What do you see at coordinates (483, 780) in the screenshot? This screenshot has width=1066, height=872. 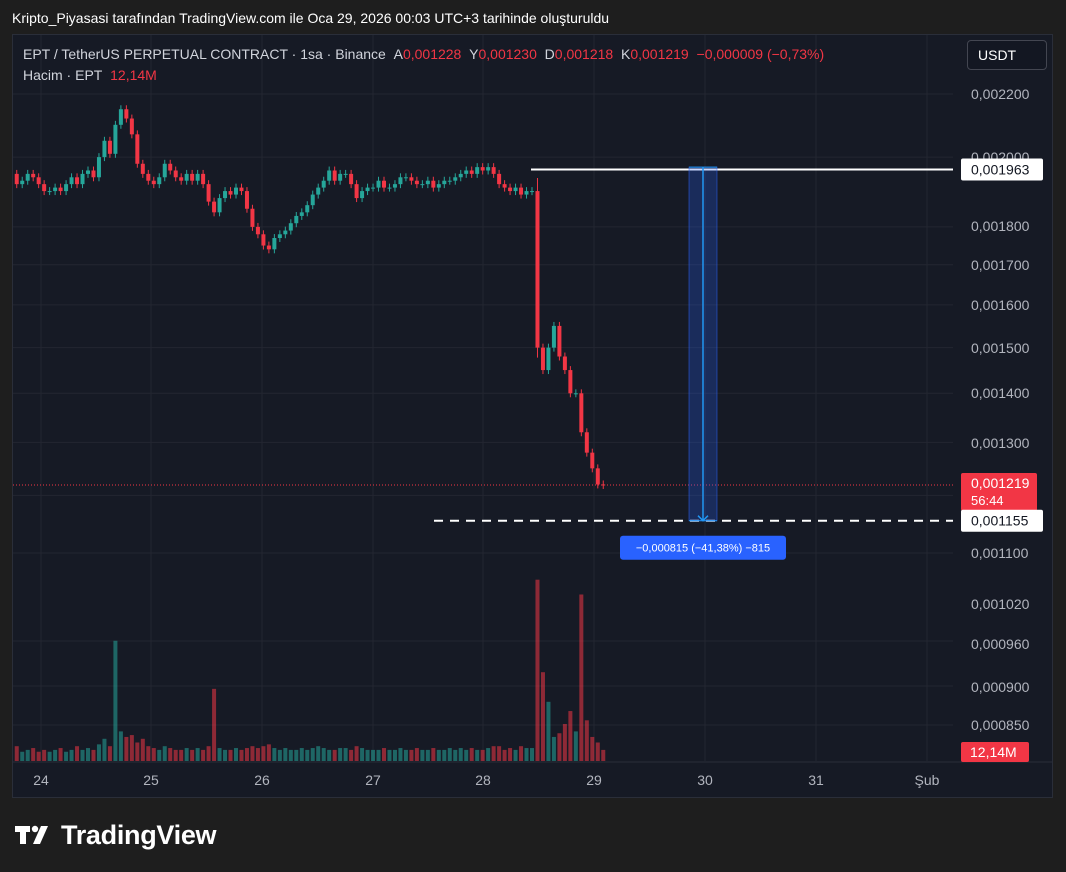 I see `time-axis-tick: 28` at bounding box center [483, 780].